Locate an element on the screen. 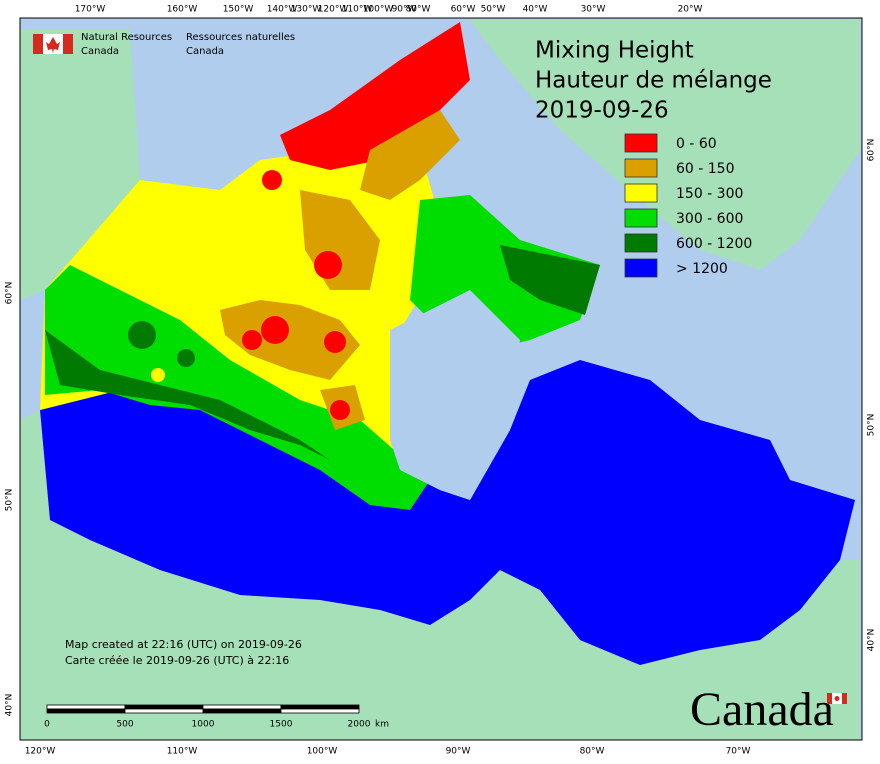 Image resolution: width=880 pixels, height=764 pixels. scale-unit: km is located at coordinates (382, 725).